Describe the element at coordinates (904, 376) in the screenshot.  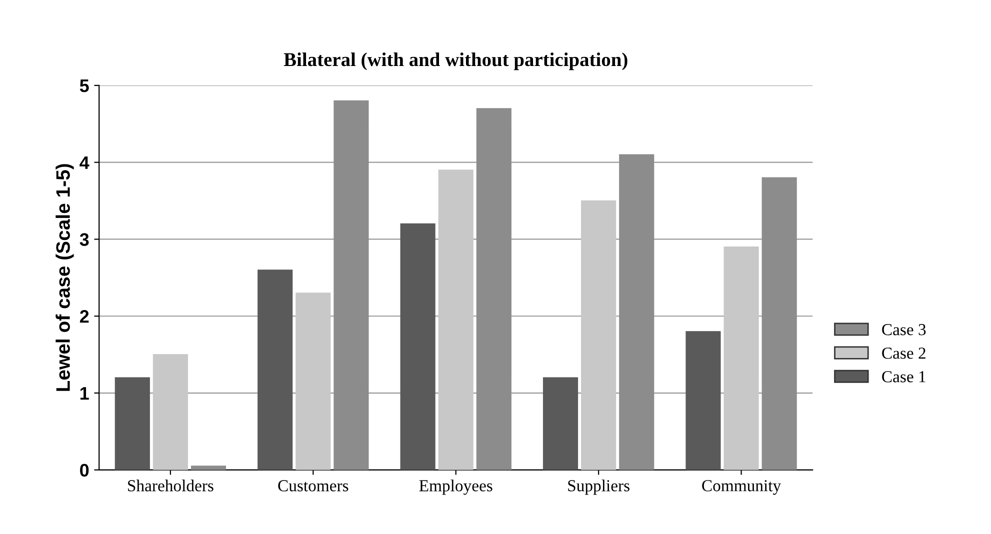
I see `legend-label: Case 1` at that location.